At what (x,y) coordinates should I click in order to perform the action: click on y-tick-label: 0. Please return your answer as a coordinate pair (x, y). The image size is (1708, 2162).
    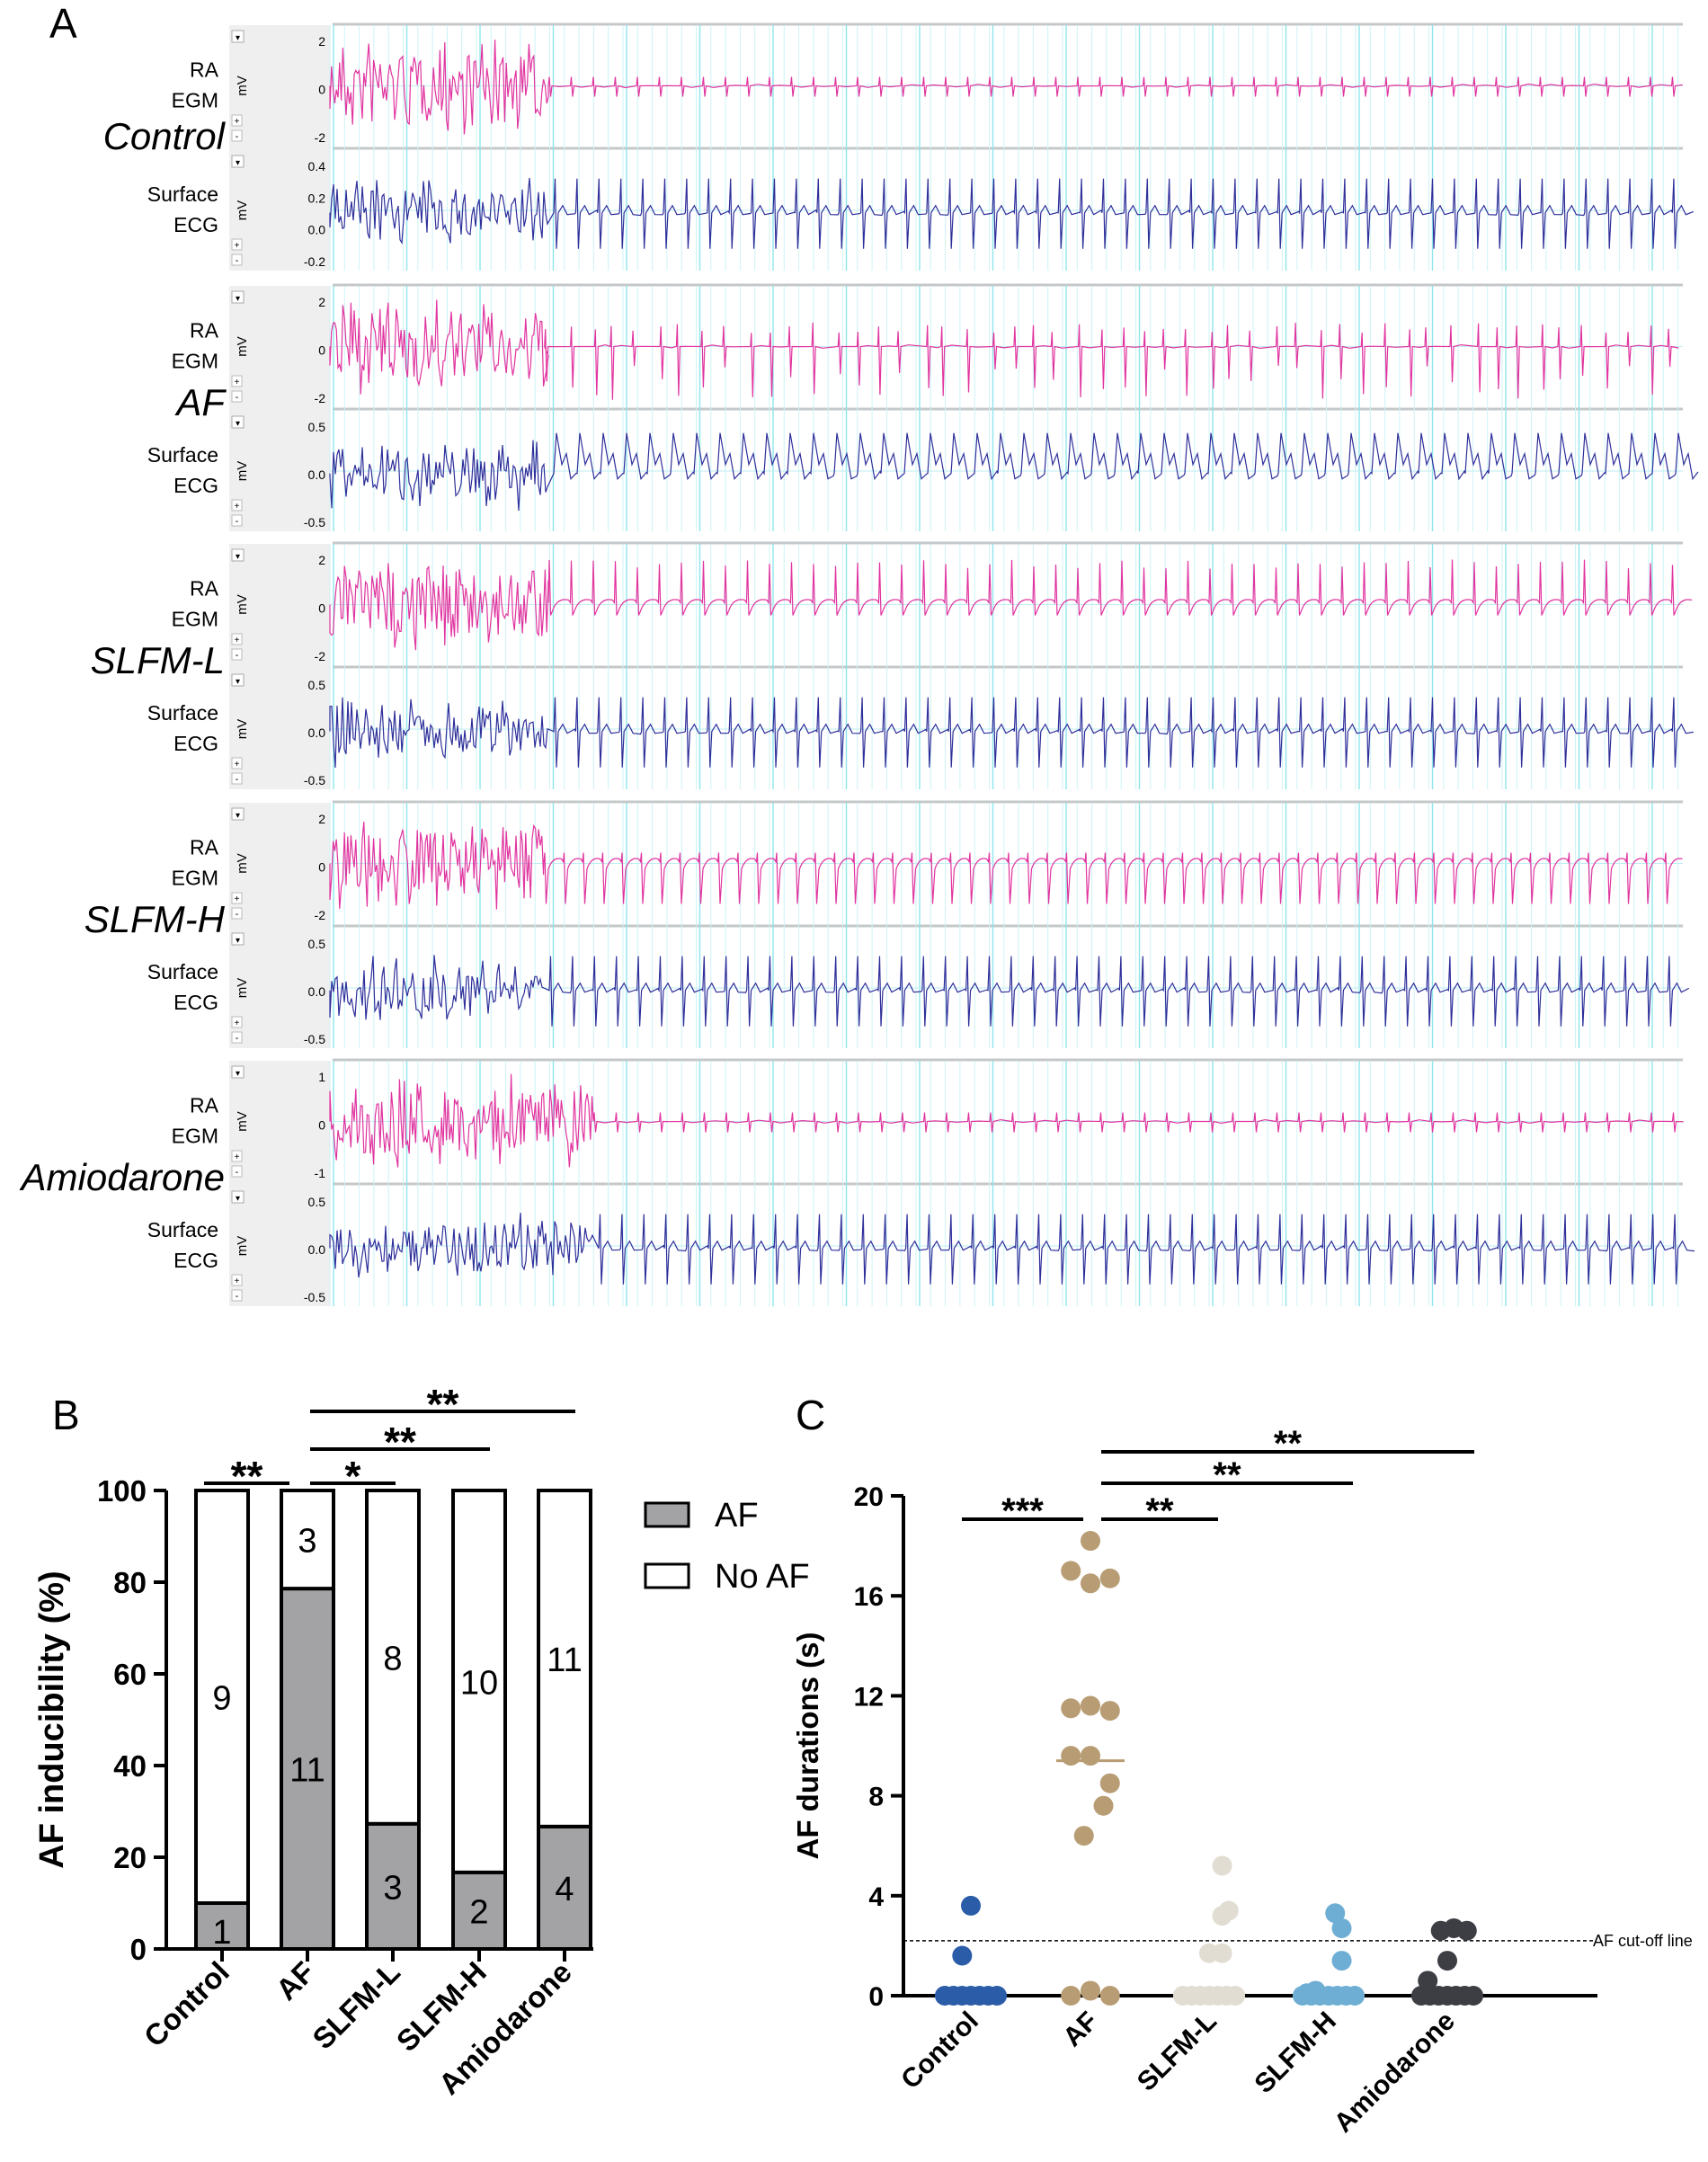
    Looking at the image, I should click on (321, 90).